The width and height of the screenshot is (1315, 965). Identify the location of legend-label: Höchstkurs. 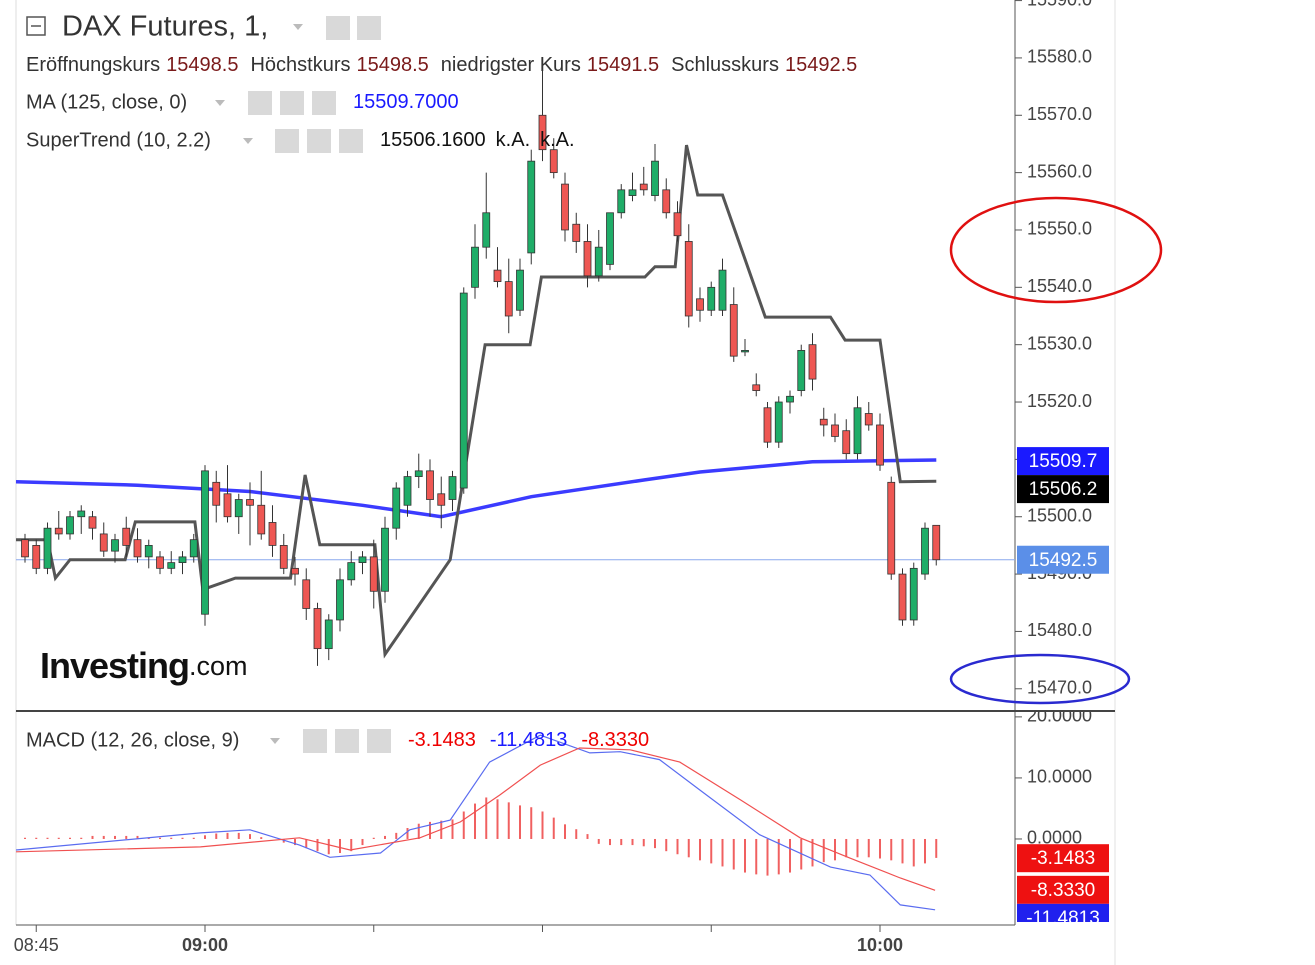
(300, 65).